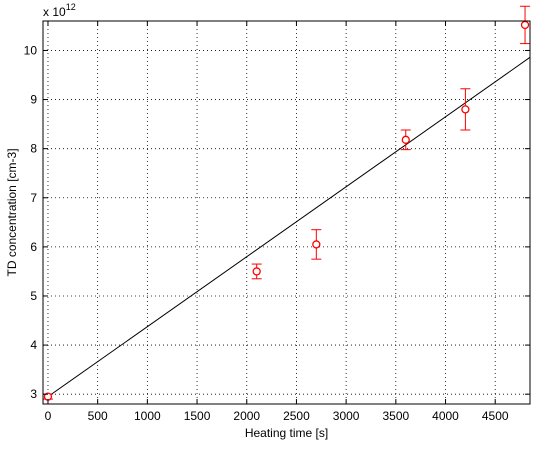  I want to click on x-tick-label: 3500, so click(395, 416).